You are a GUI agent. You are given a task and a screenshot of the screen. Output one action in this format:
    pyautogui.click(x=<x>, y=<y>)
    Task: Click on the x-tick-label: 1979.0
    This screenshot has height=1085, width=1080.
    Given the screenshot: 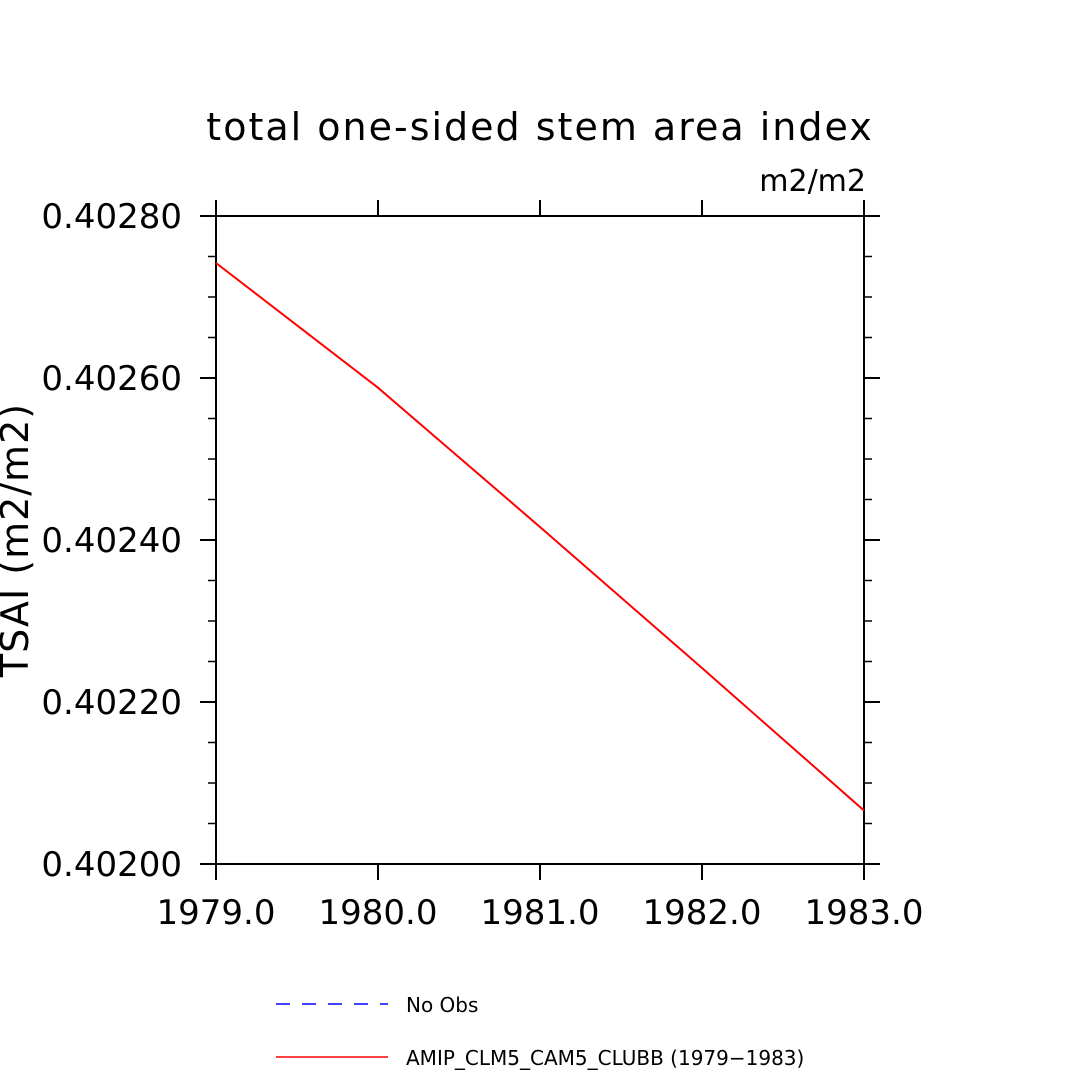 What is the action you would take?
    pyautogui.click(x=216, y=913)
    